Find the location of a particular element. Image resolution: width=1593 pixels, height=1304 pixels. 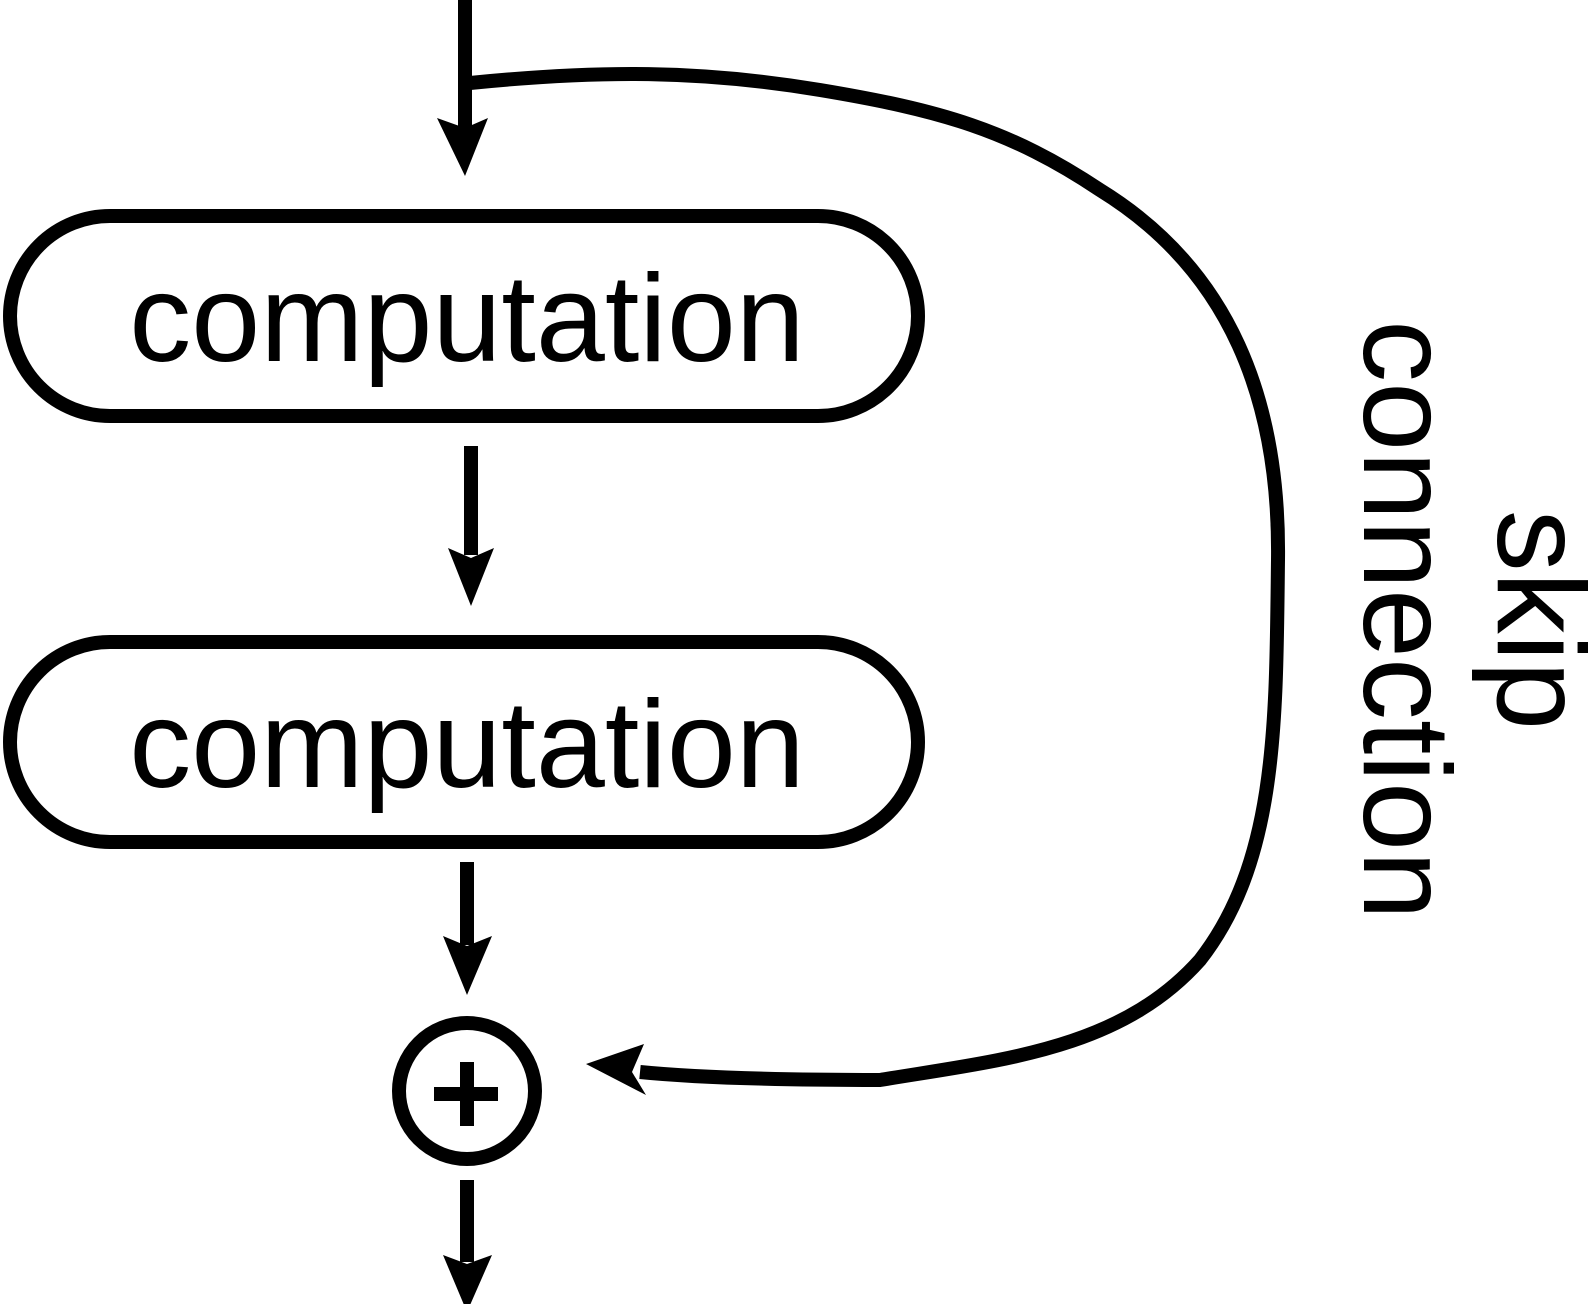

sum-node is located at coordinates (467, 1091).